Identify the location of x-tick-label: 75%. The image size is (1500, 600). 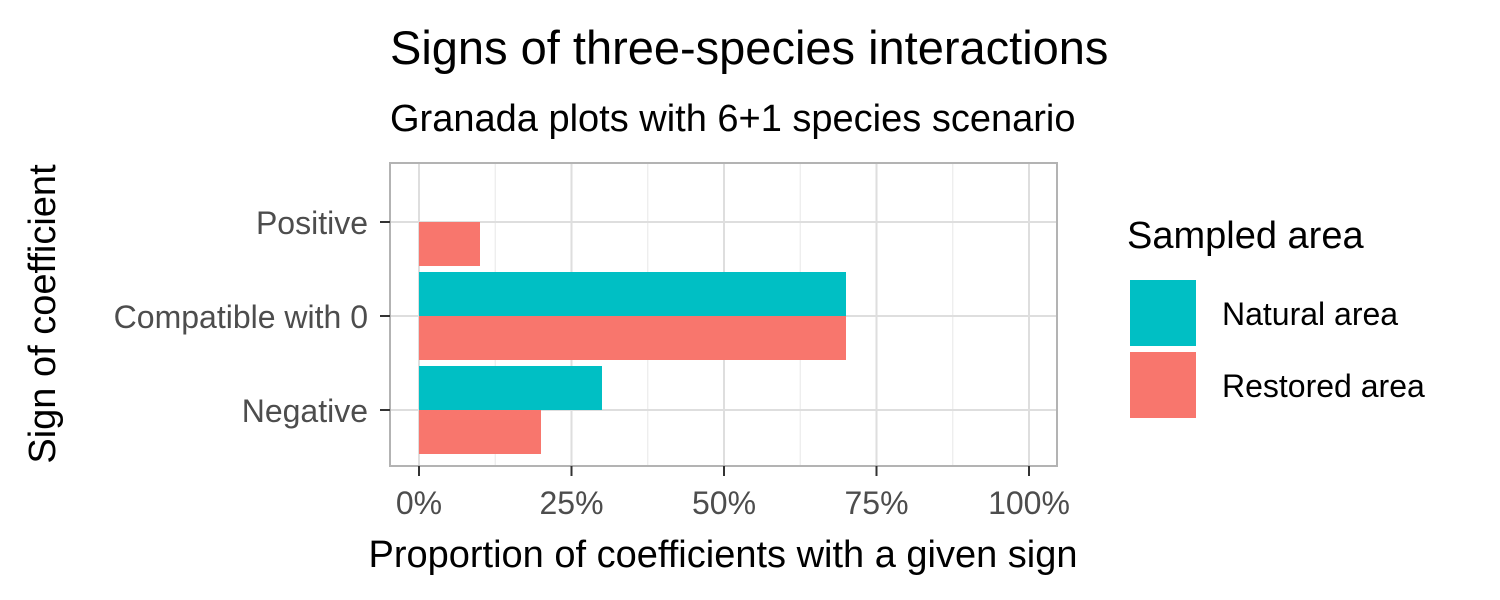
(876, 503).